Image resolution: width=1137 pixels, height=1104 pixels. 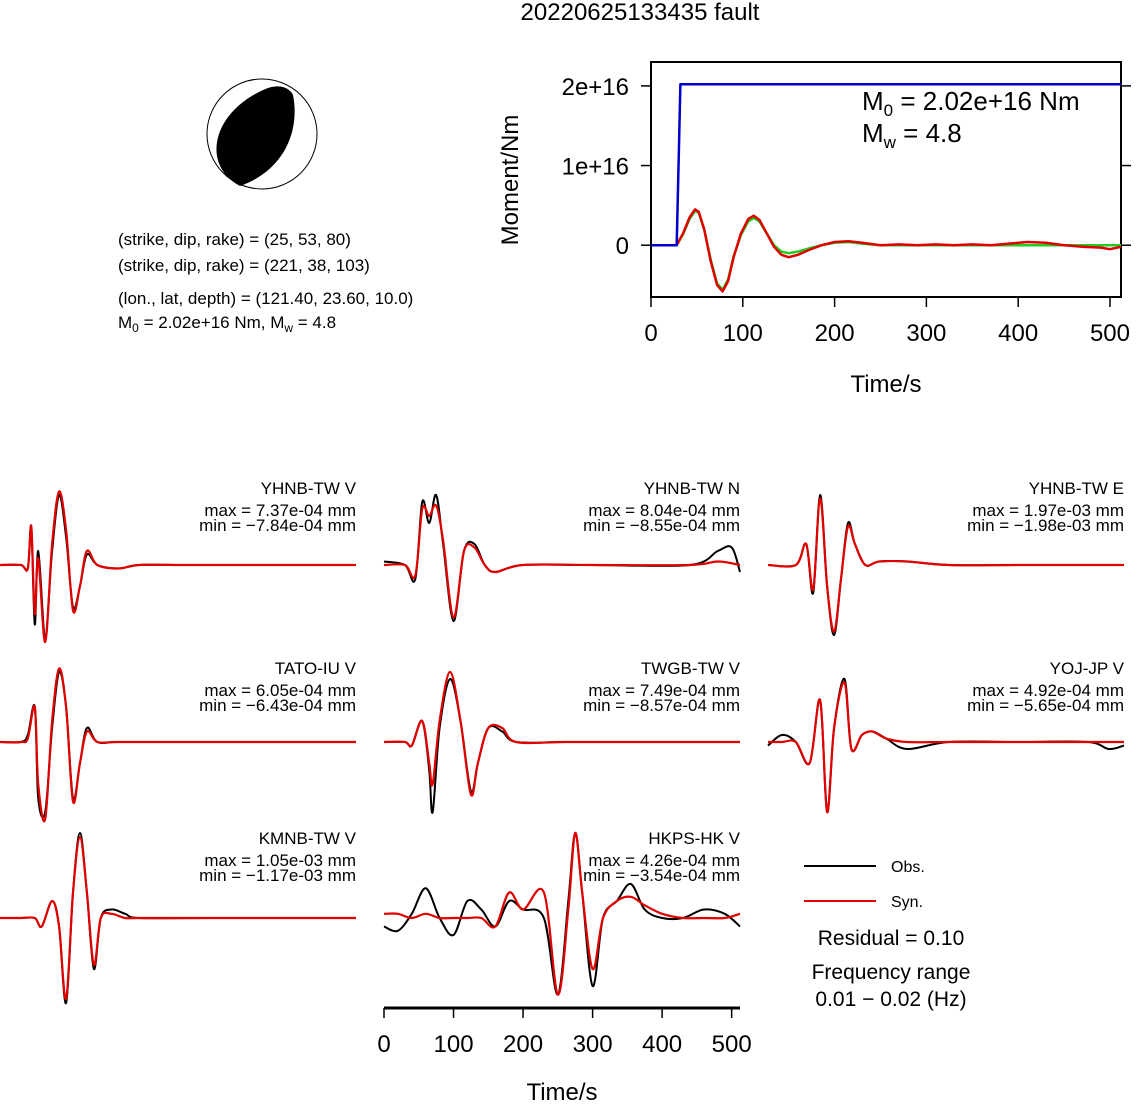 What do you see at coordinates (510, 180) in the screenshot?
I see `moment-ylabel: Moment/Nm` at bounding box center [510, 180].